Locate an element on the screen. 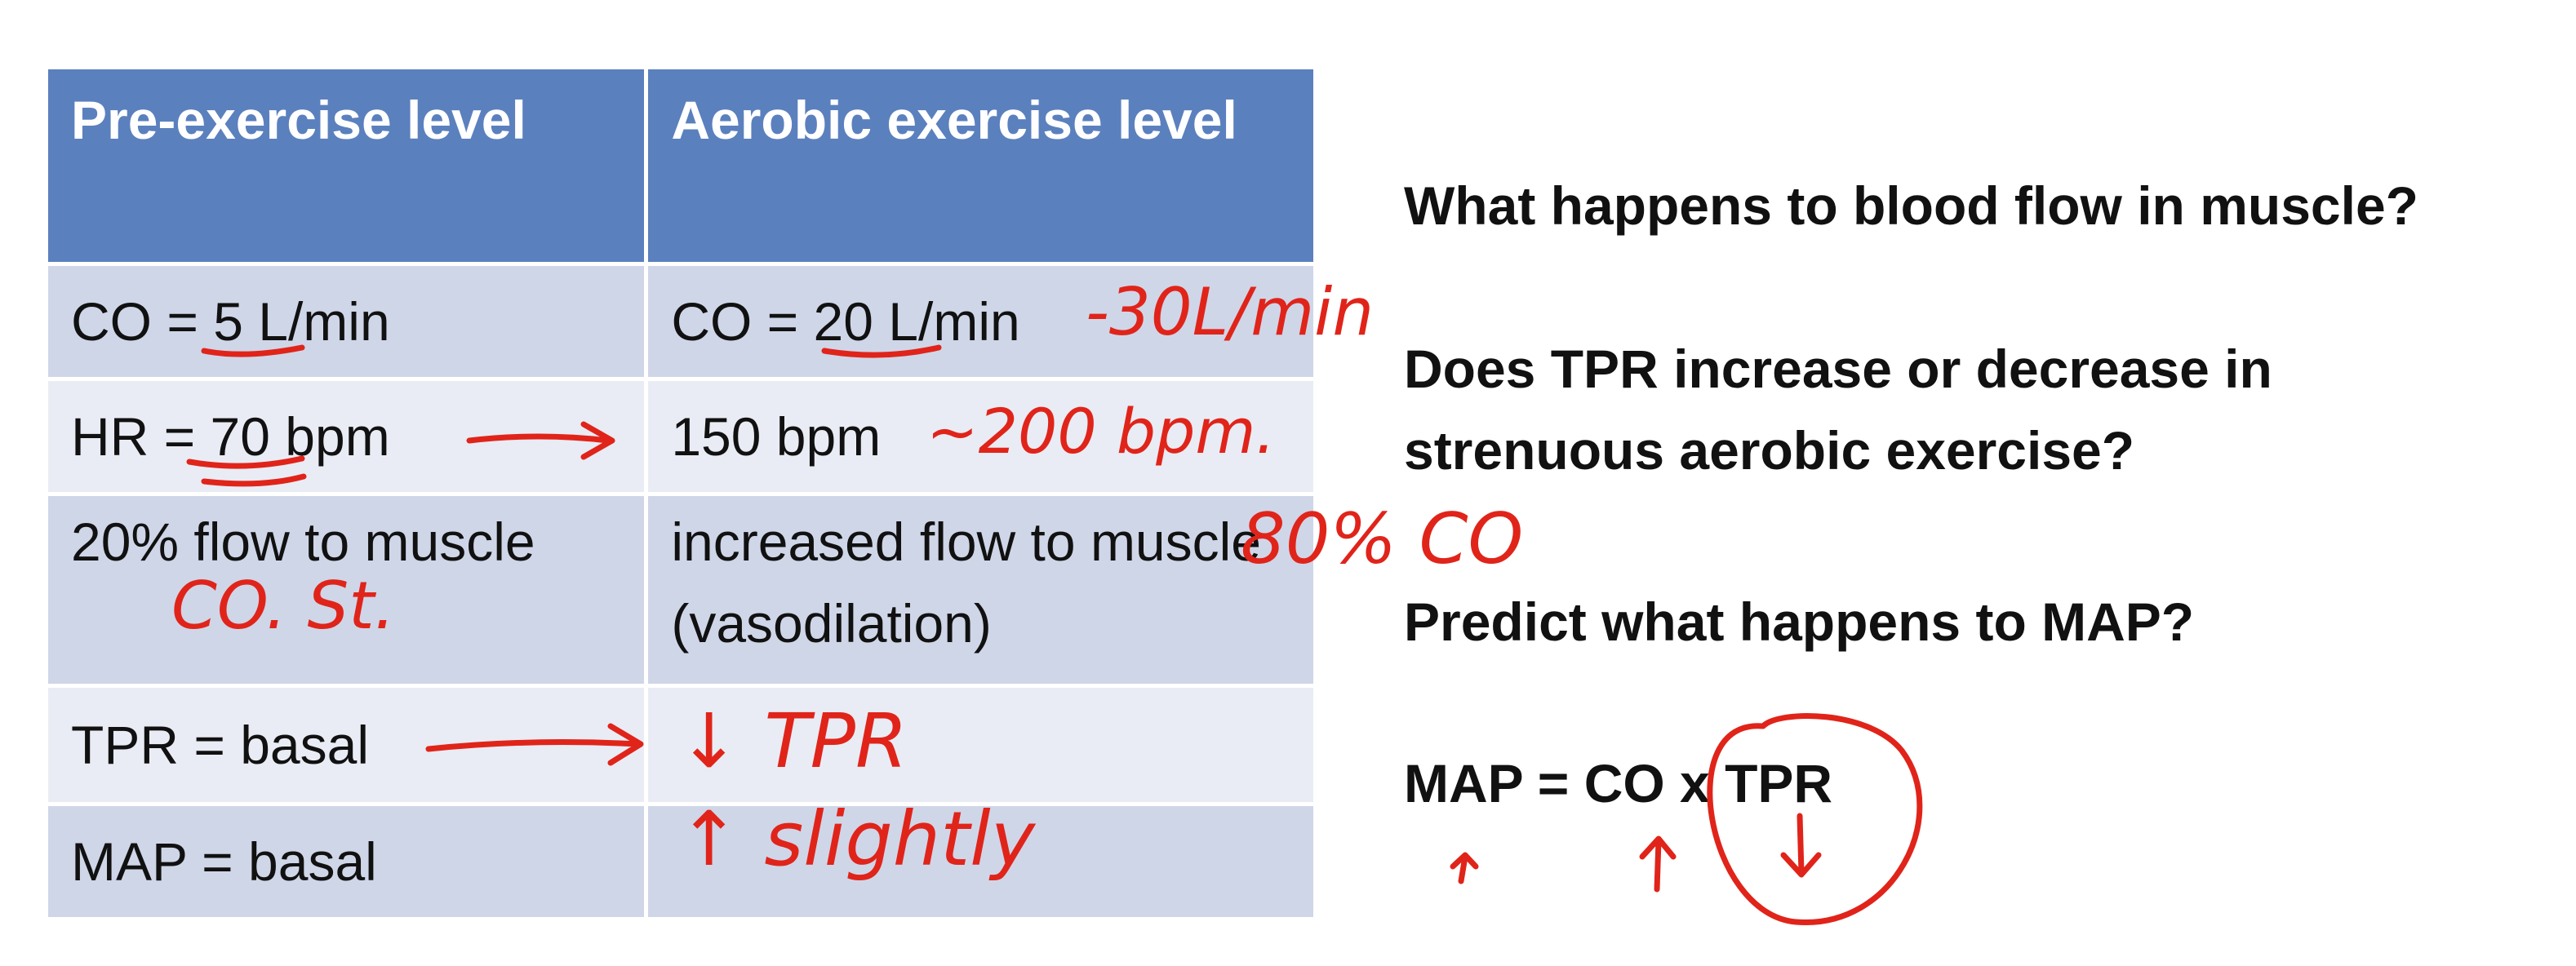  table-row: TPR = basal is located at coordinates (680, 745).